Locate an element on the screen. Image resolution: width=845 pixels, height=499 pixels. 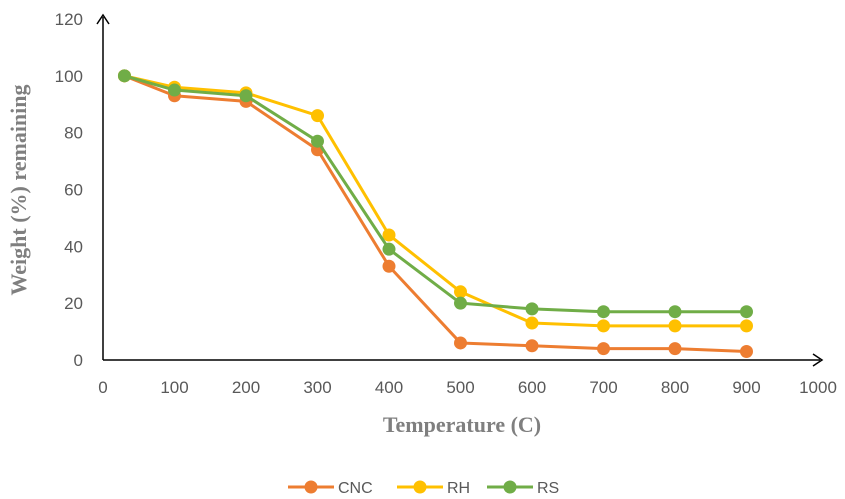
x-axis-arrow is located at coordinates (818, 360).